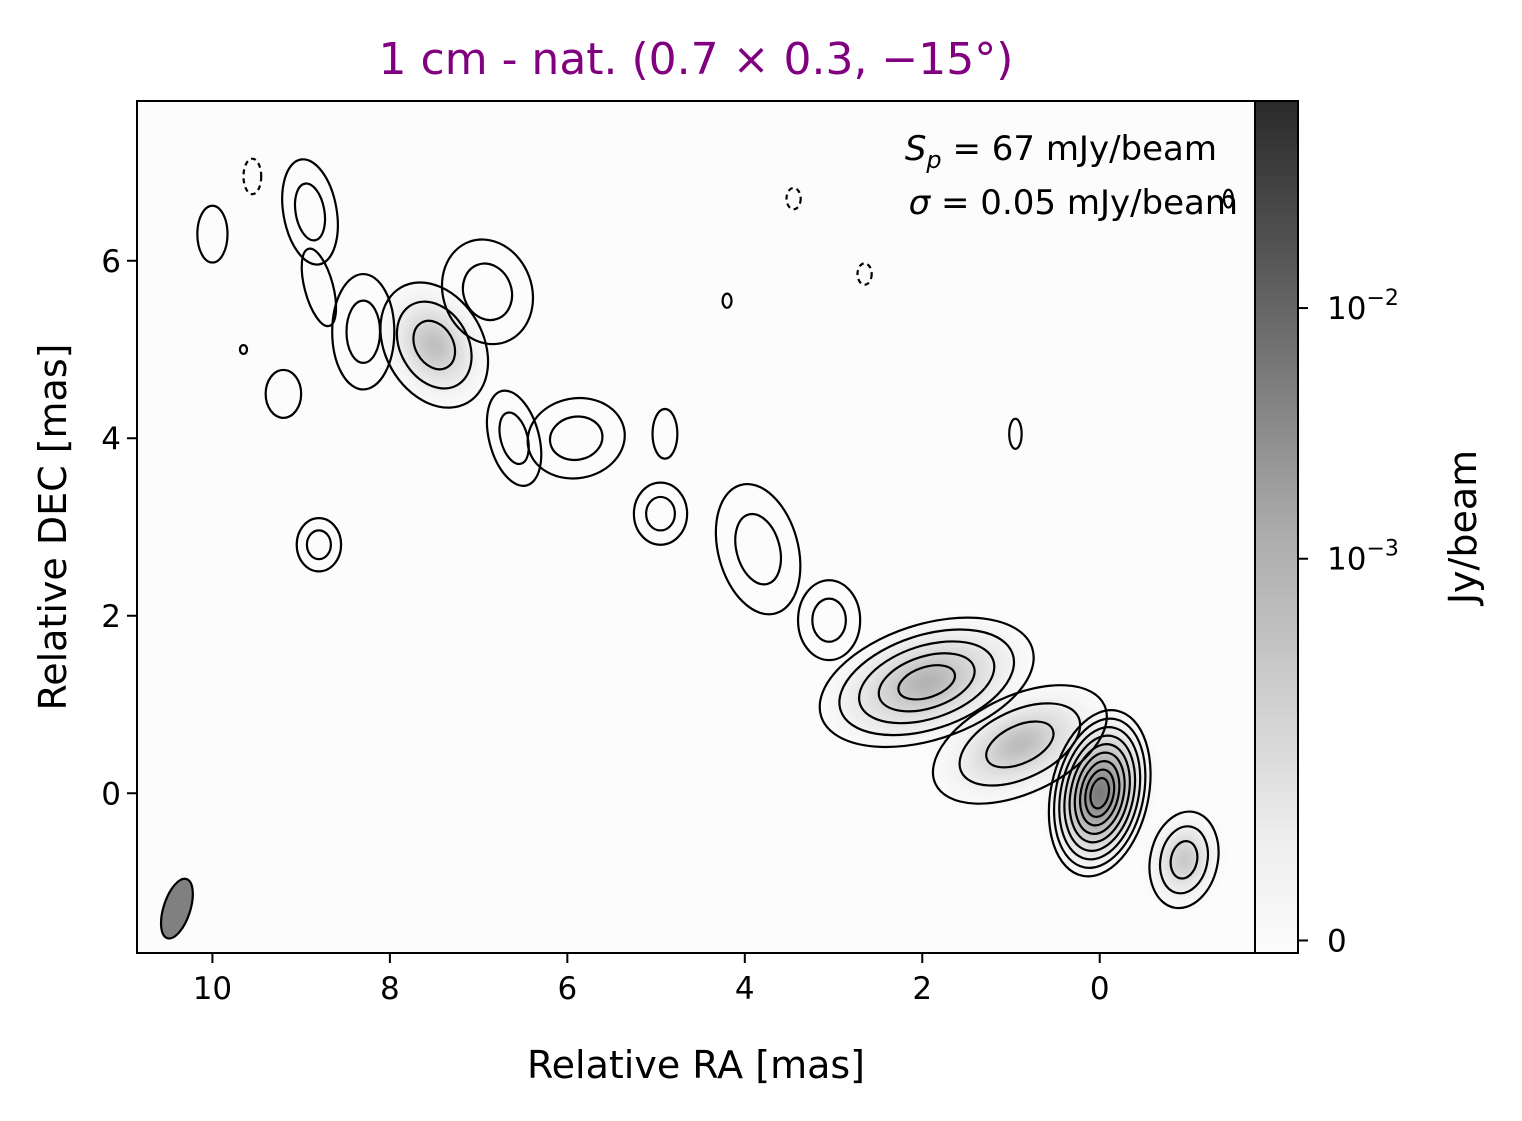  I want to click on peak-flux-subscript: p, so click(933, 160).